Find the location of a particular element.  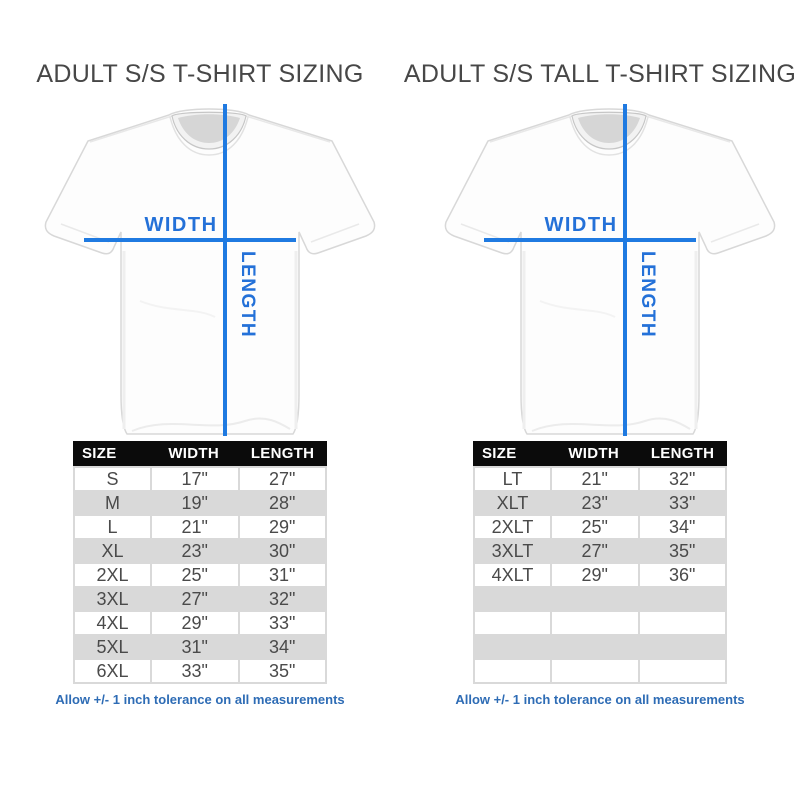

table-row: XLT 23" 33" is located at coordinates (600, 502).